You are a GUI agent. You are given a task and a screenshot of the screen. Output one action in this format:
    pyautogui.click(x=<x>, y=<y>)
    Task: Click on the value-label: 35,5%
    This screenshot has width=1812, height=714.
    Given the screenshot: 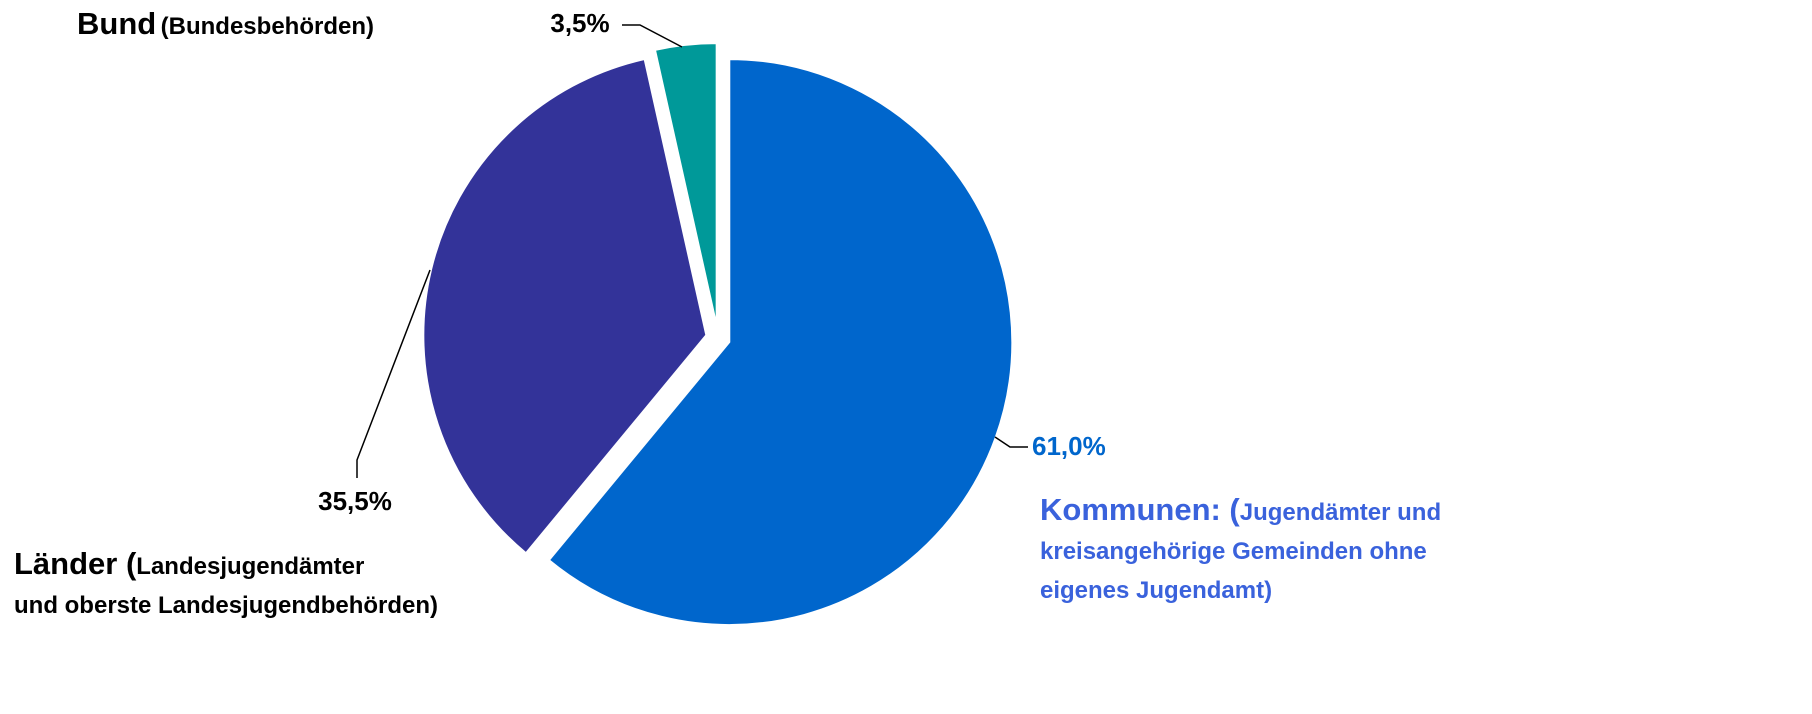 What is the action you would take?
    pyautogui.click(x=355, y=501)
    